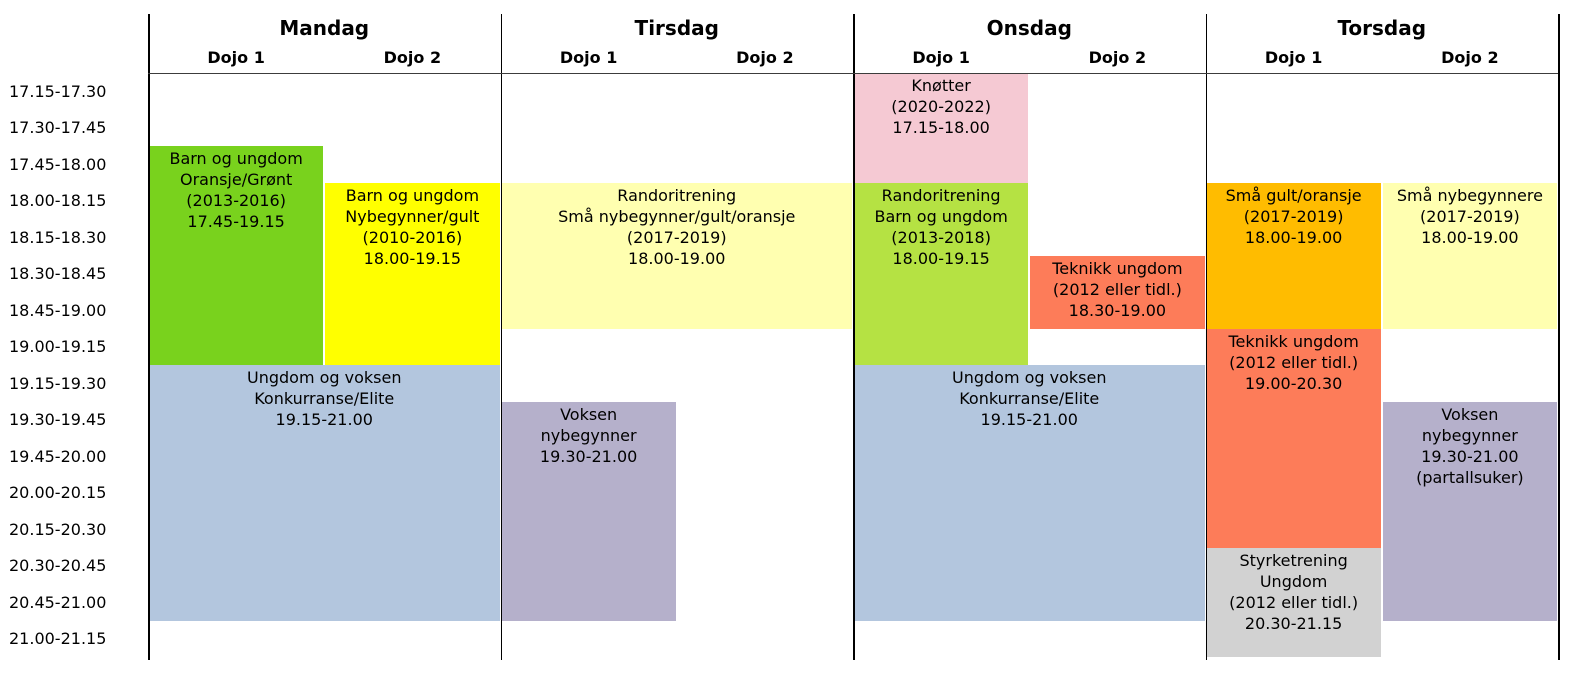 This screenshot has width=1590, height=674. What do you see at coordinates (58, 566) in the screenshot?
I see `time-slot-label: 20.30-20.45` at bounding box center [58, 566].